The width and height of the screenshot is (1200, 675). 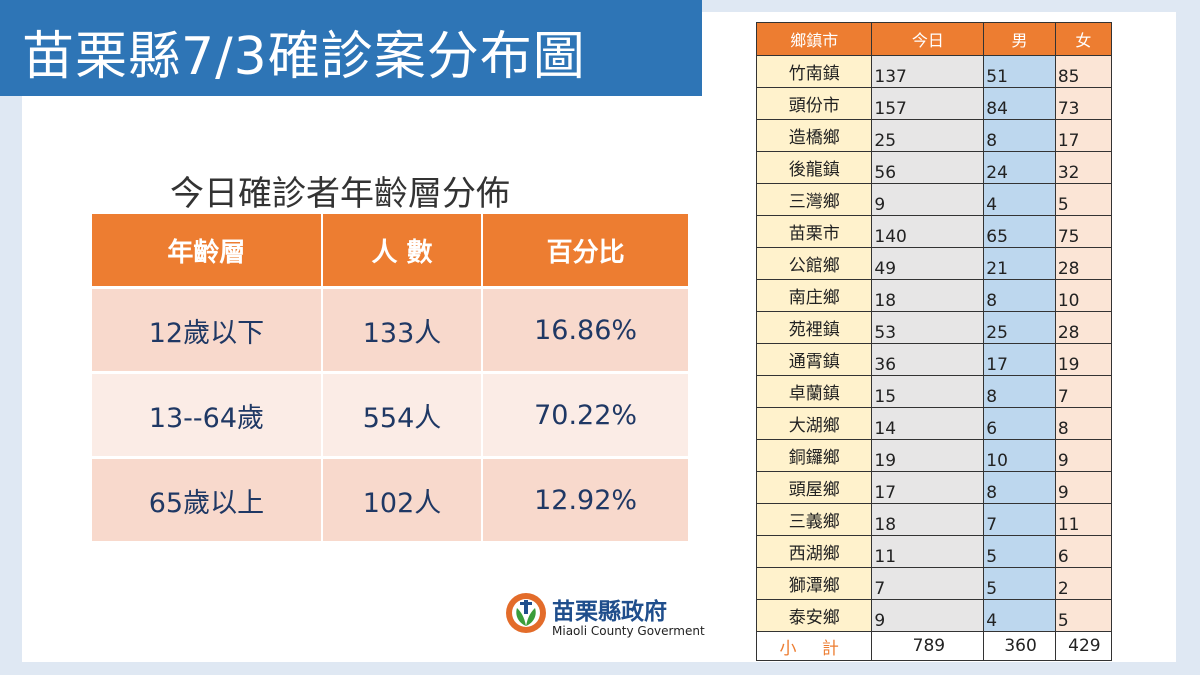 I want to click on male-count-cell: 51, so click(x=1019, y=71).